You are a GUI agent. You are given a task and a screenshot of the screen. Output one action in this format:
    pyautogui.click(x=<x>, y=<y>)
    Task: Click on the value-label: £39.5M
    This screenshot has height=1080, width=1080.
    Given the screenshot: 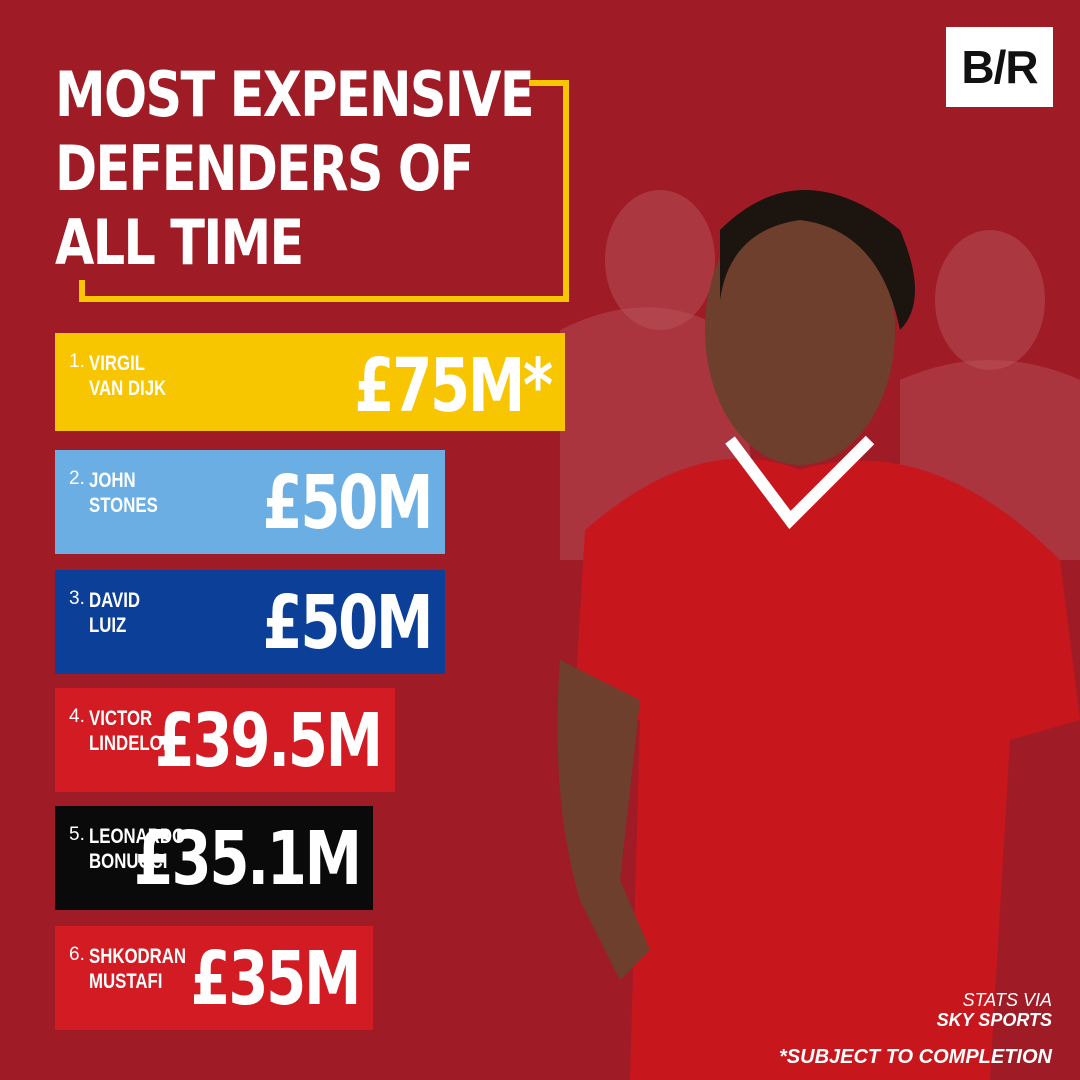 What is the action you would take?
    pyautogui.click(x=268, y=741)
    